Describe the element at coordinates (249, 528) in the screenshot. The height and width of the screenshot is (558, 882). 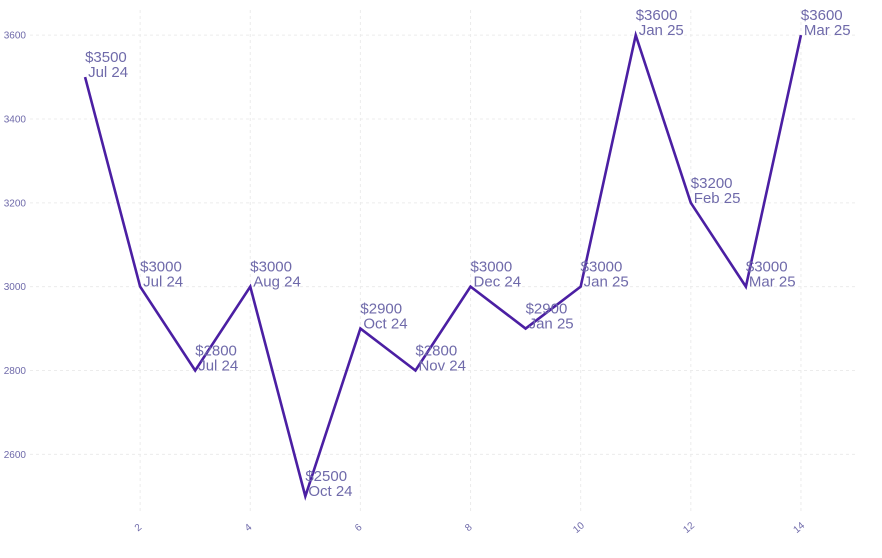
I see `x-tick-label: 4` at that location.